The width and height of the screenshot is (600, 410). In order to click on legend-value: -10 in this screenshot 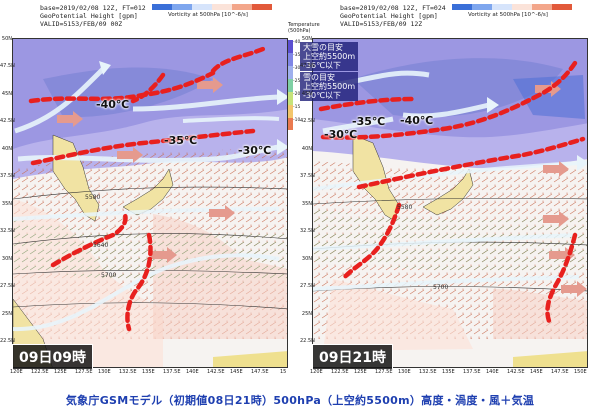, I will do `click(297, 120)`.